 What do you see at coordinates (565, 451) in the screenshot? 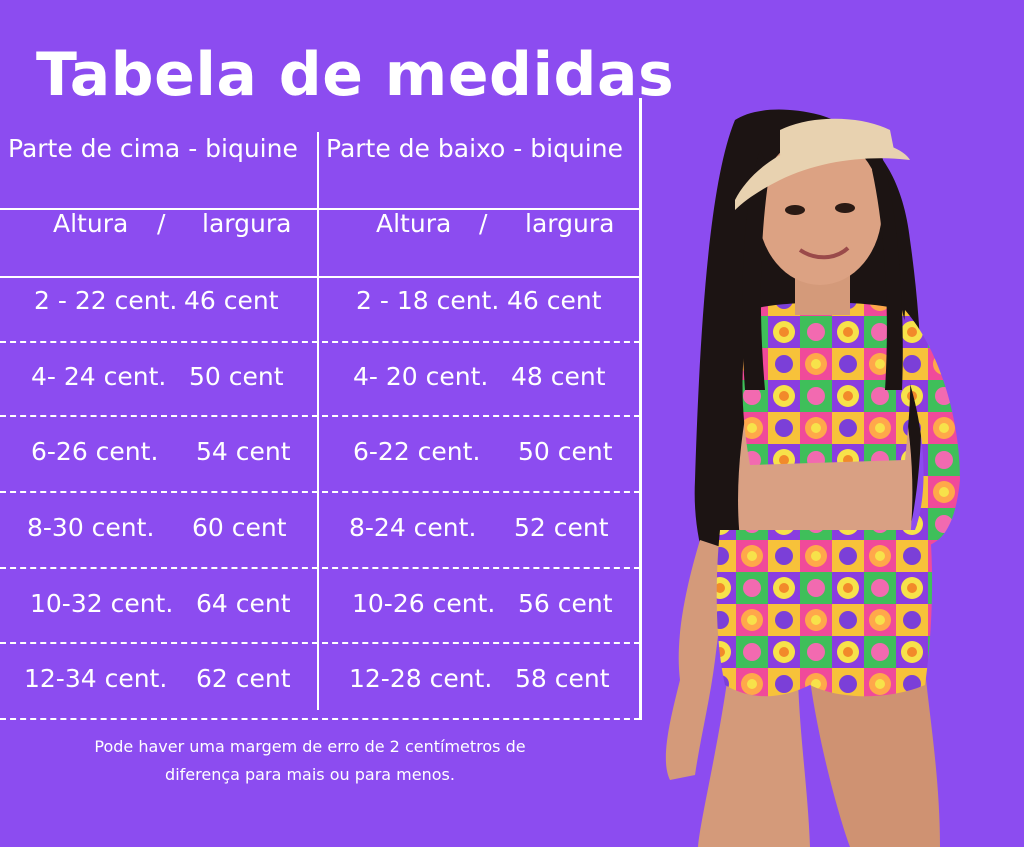
I see `cell-bottom-largura: 50 cent` at bounding box center [565, 451].